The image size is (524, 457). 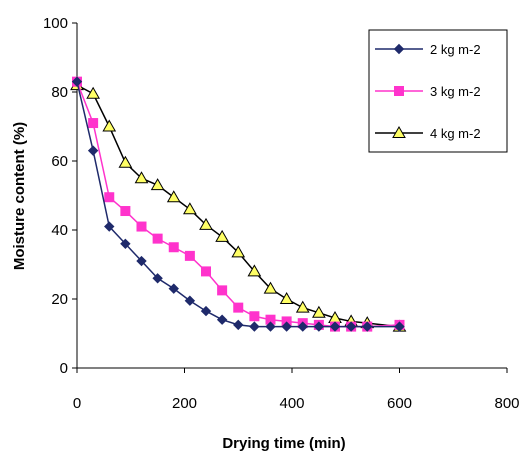 I want to click on legend-item: 2 kg m-2, so click(x=428, y=49).